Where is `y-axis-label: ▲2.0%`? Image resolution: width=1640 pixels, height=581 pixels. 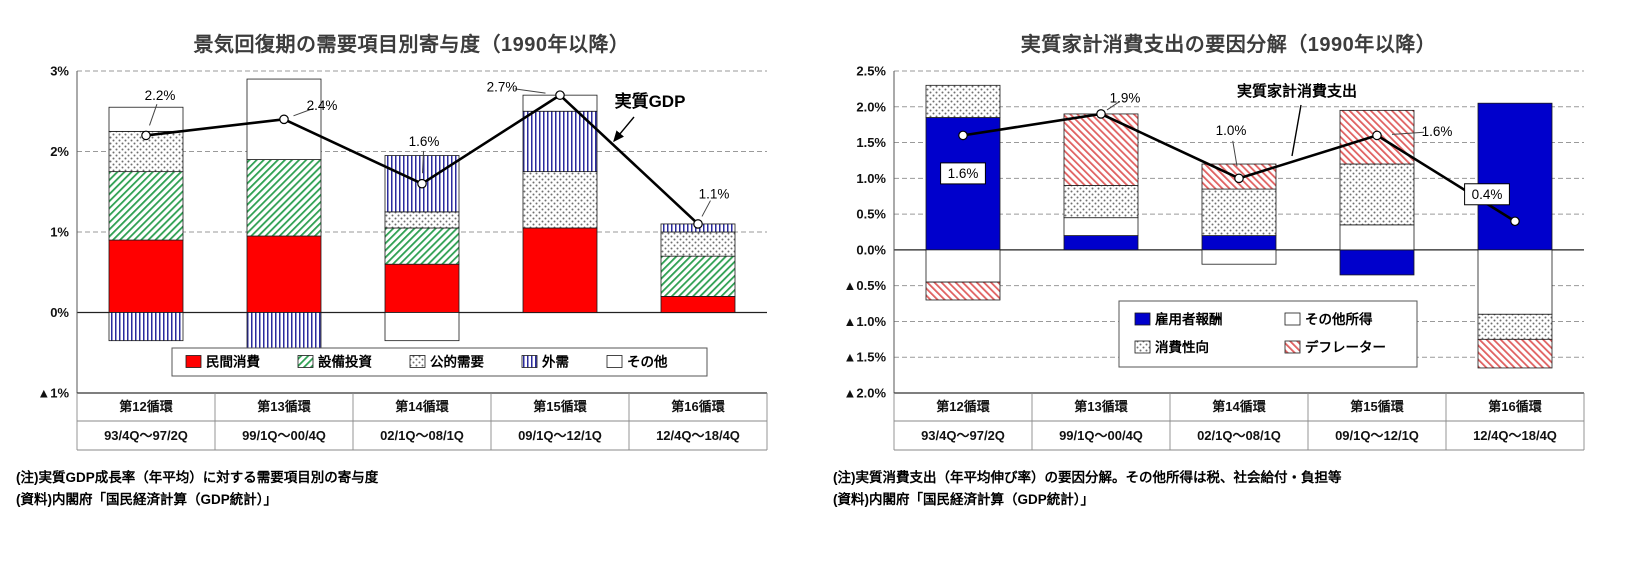 y-axis-label: ▲2.0% is located at coordinates (864, 393).